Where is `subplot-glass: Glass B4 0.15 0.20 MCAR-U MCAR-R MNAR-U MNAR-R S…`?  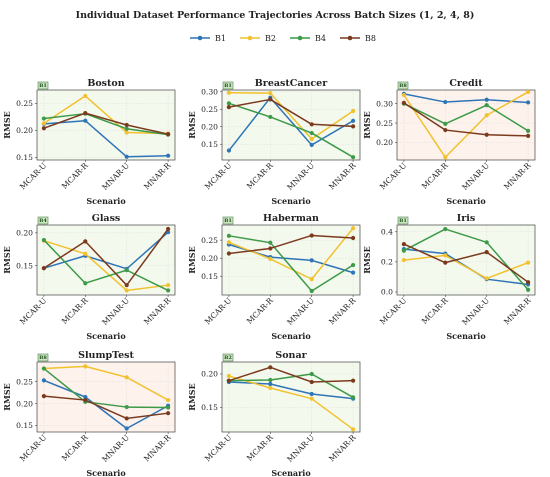 subplot-glass: Glass B4 0.15 0.20 MCAR-U MCAR-R MNAR-U MNAR-R S… is located at coordinates (89, 277).